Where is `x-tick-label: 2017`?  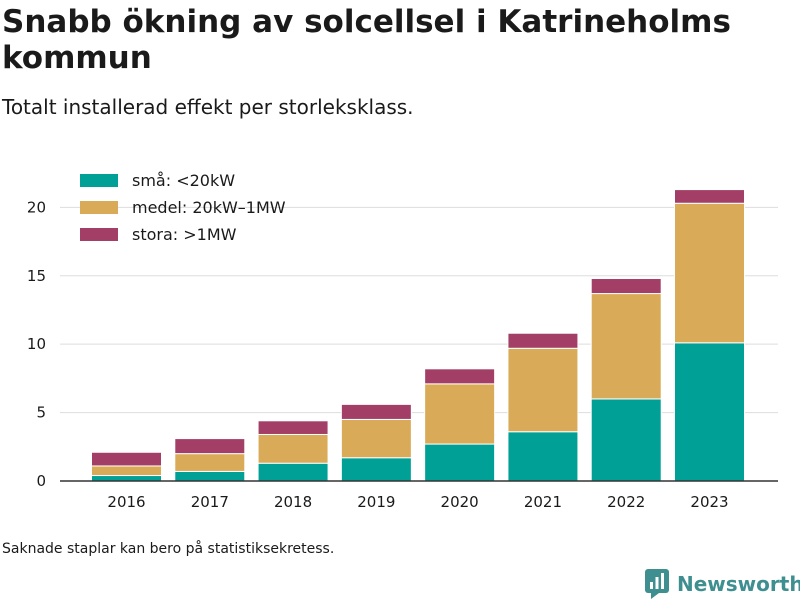
x-tick-label: 2017 is located at coordinates (210, 502).